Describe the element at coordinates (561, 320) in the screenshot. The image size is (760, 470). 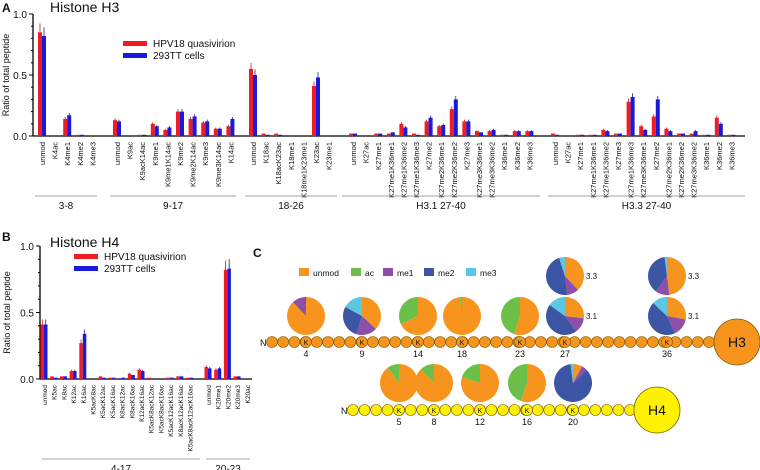
I see `pie-h3-k27-slice-me2` at that location.